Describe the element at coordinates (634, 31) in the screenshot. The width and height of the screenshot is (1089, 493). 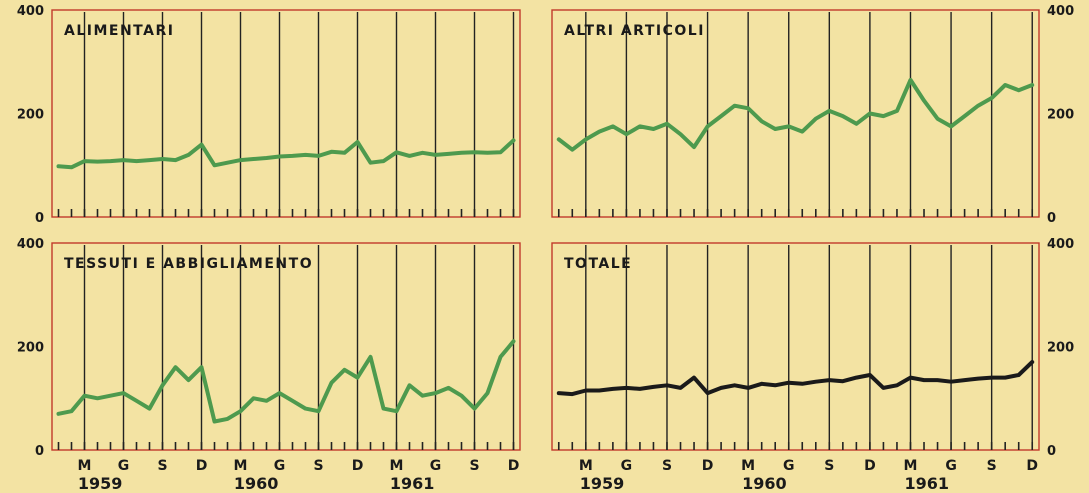
I see `panel-title: ALTRI ARTICOLI` at that location.